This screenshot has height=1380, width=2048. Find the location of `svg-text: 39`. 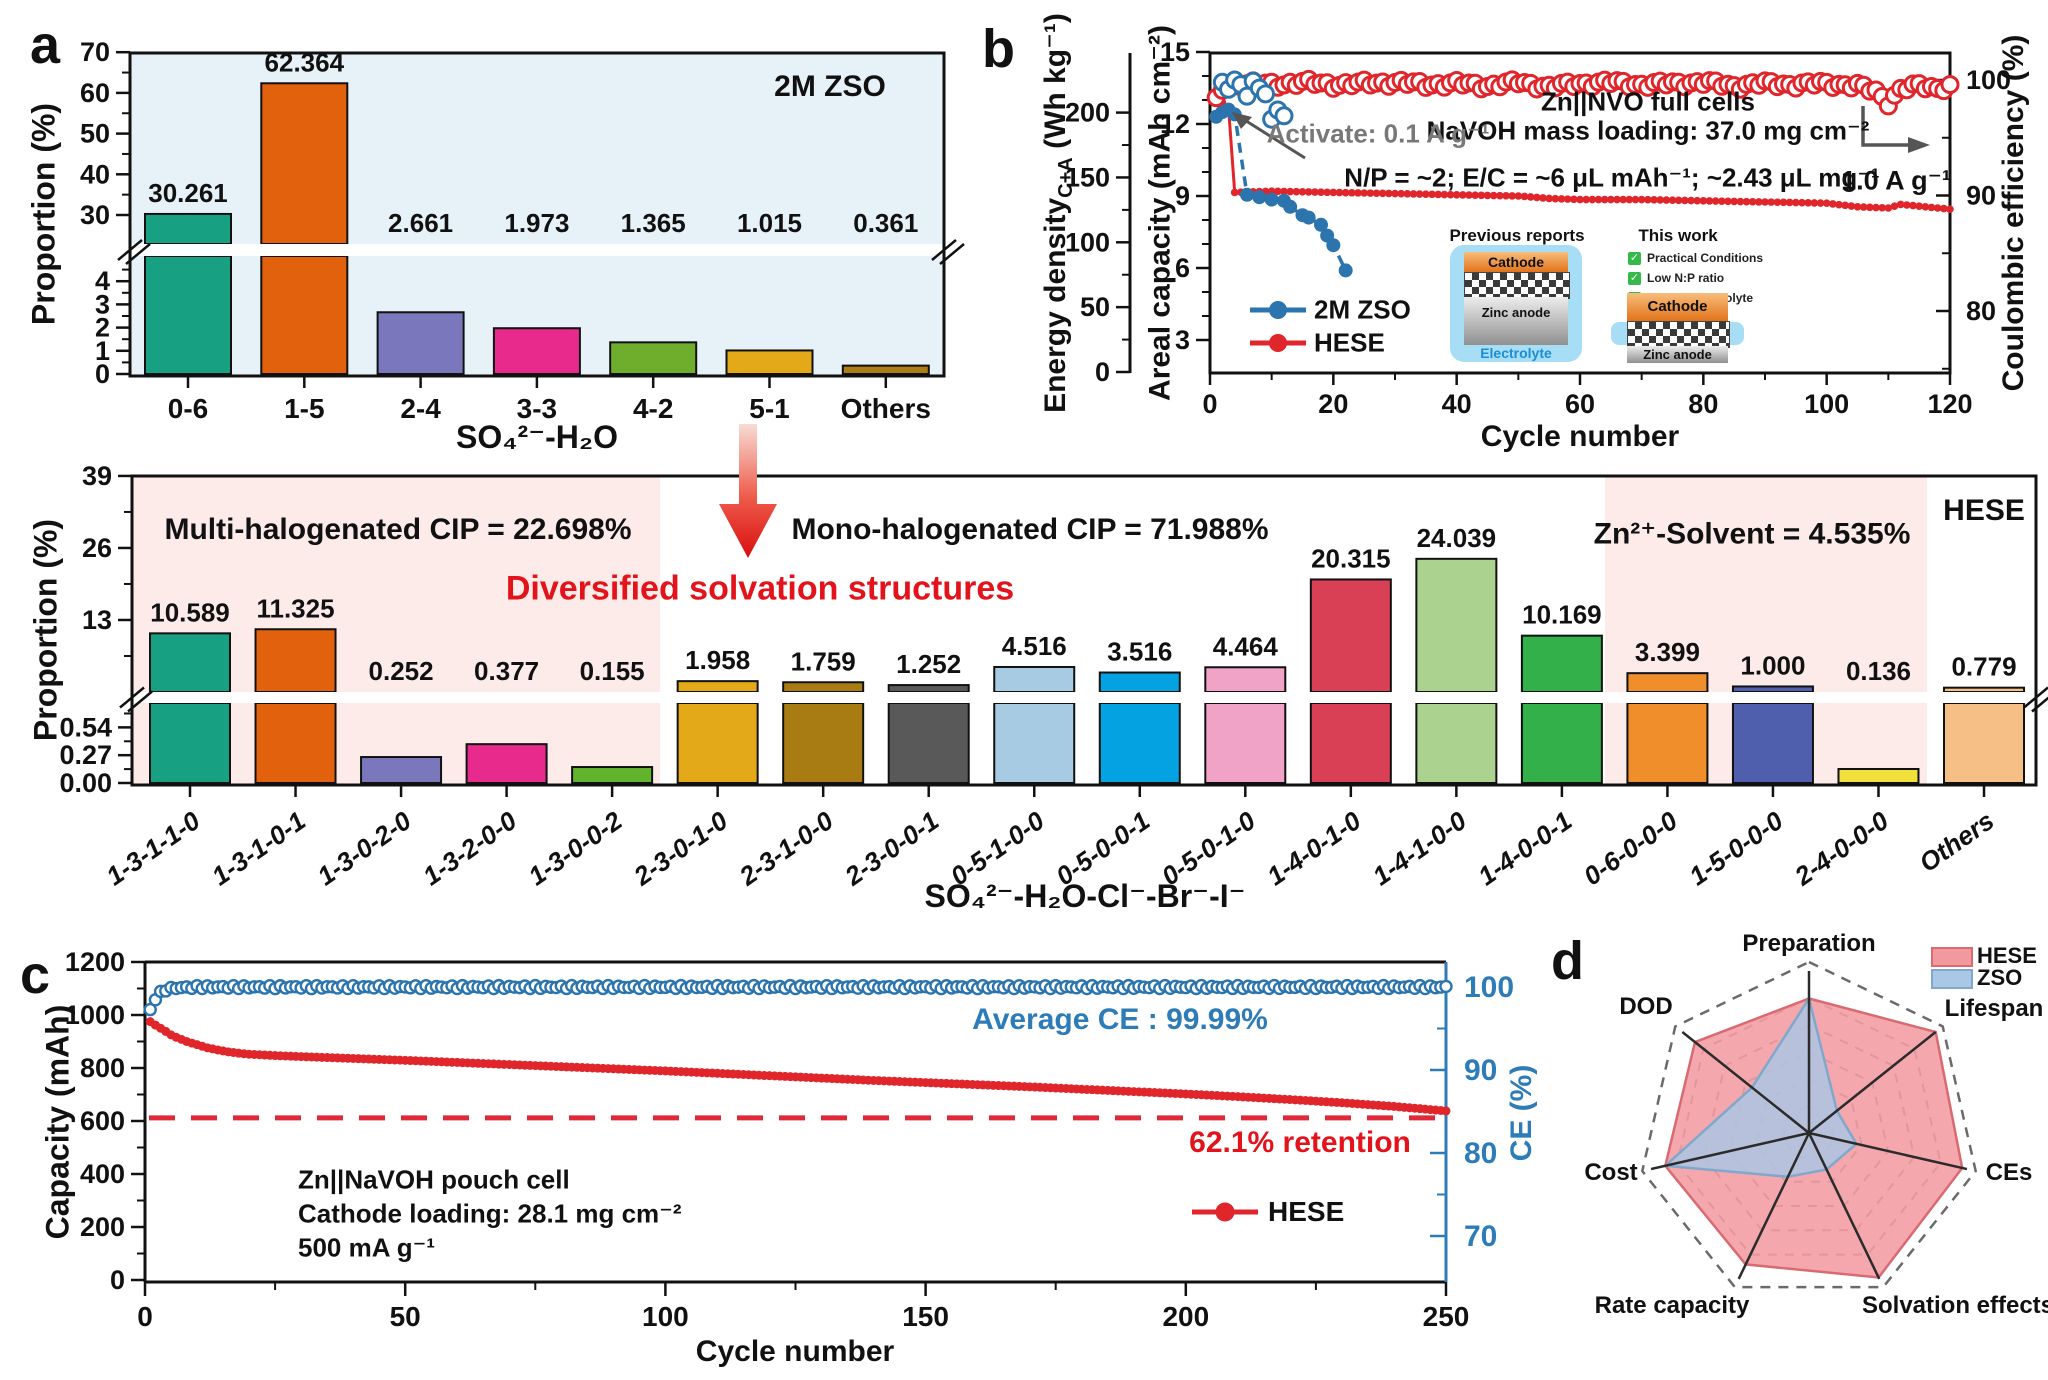

svg-text: 39 is located at coordinates (97, 476).